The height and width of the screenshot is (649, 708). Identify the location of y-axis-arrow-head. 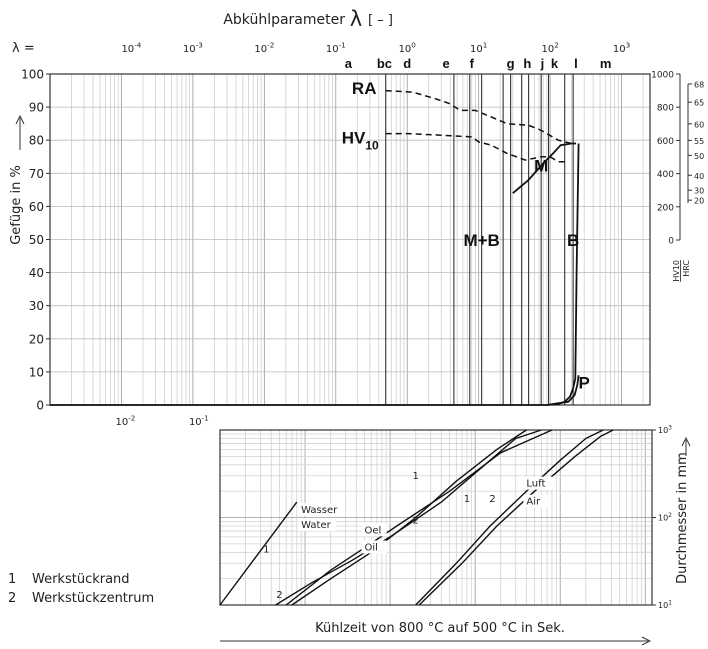
(20, 119).